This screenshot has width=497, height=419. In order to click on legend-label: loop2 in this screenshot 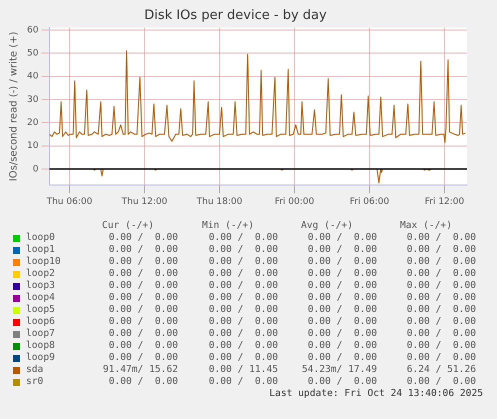, I will do `click(40, 274)`.